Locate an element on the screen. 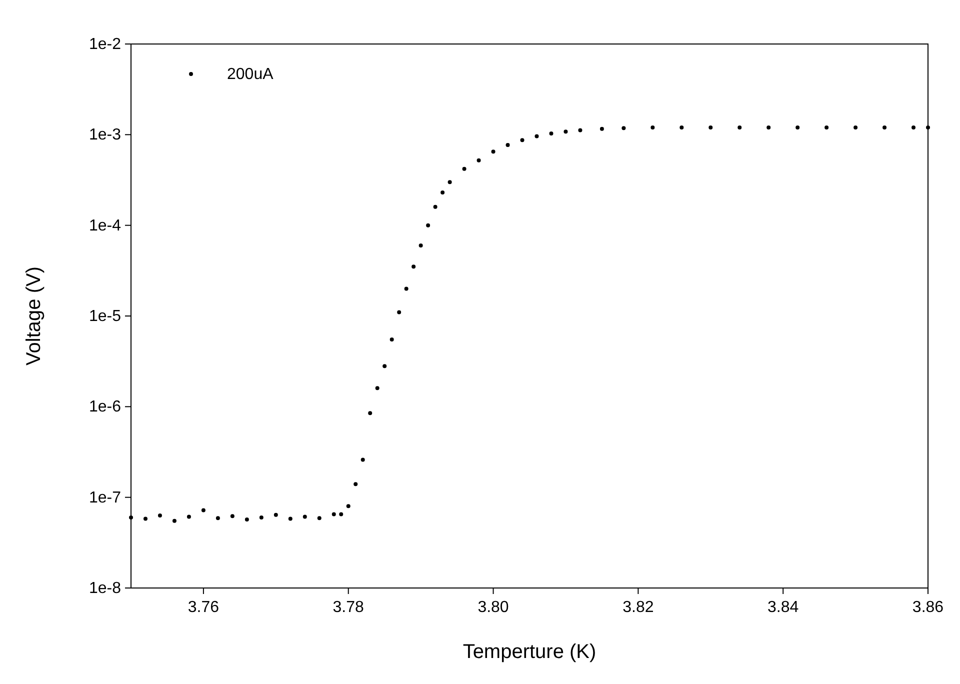  y-tick-label: 1e-4 is located at coordinates (105, 225).